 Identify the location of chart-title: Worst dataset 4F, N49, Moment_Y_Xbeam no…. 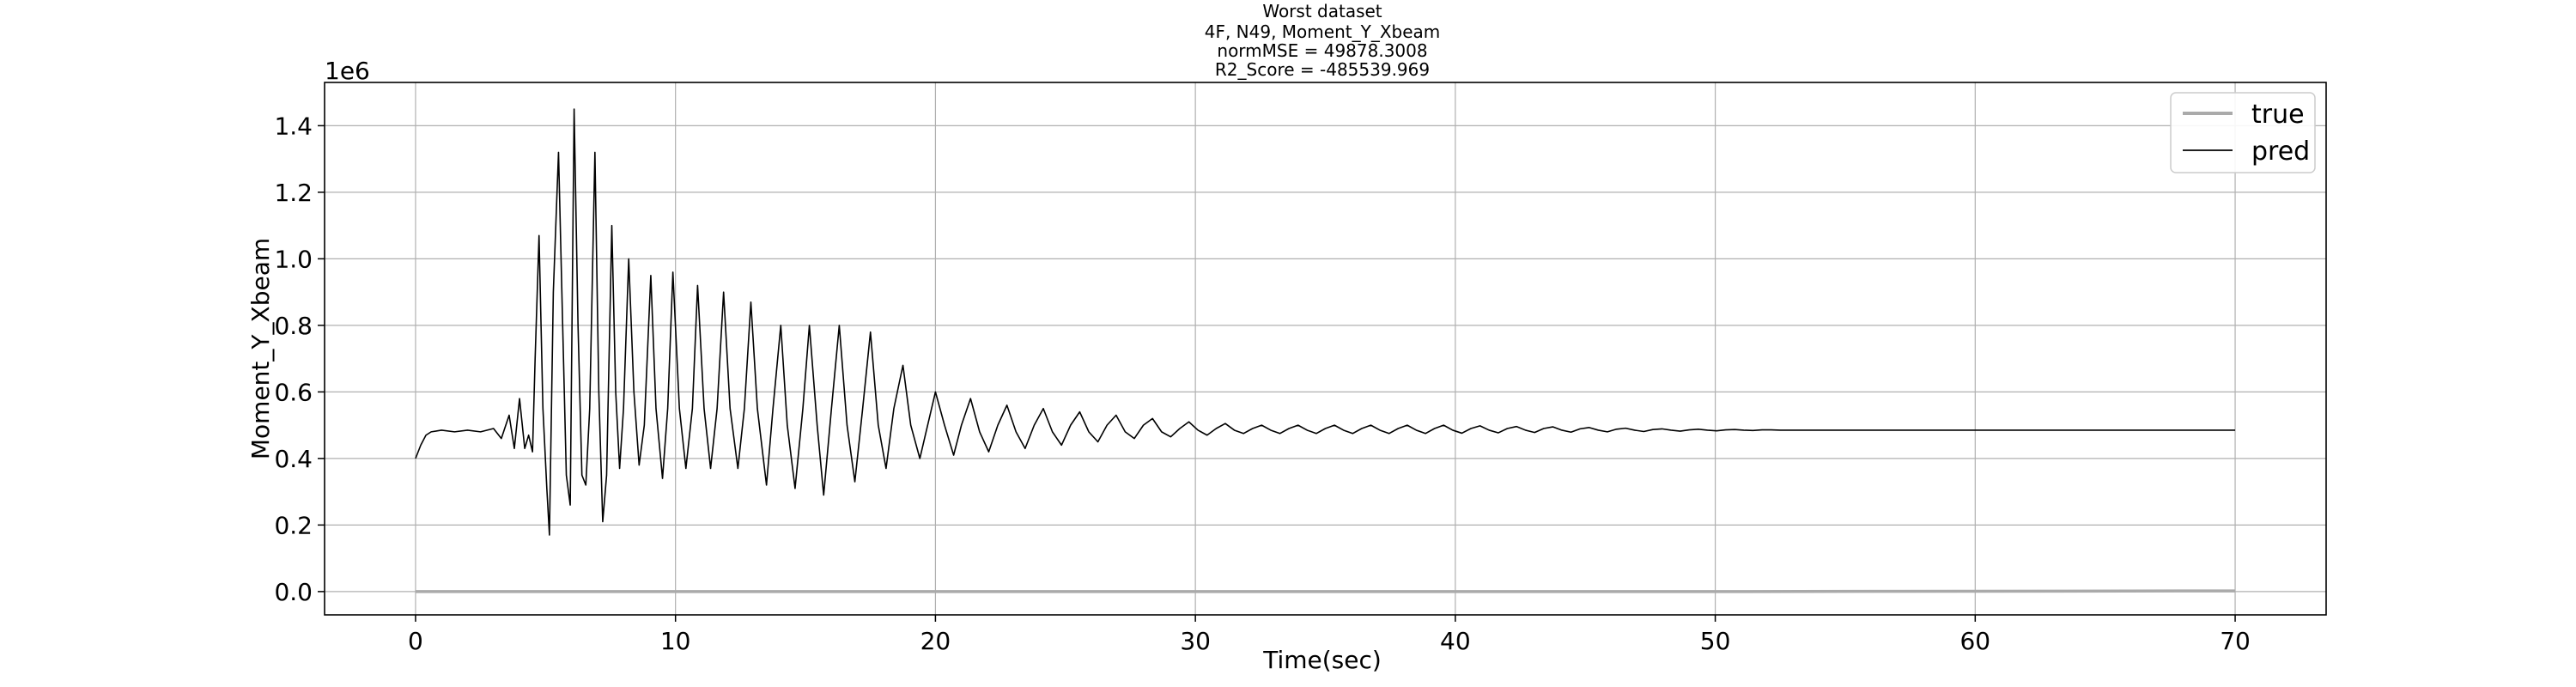
(1323, 40).